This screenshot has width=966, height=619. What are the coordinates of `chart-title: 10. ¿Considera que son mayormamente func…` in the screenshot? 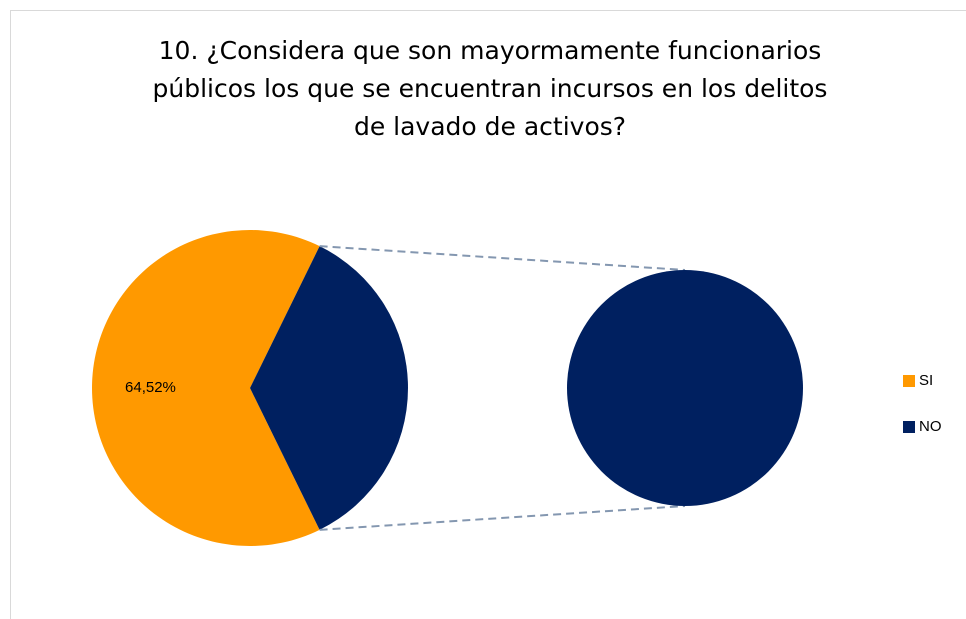 It's located at (490, 50).